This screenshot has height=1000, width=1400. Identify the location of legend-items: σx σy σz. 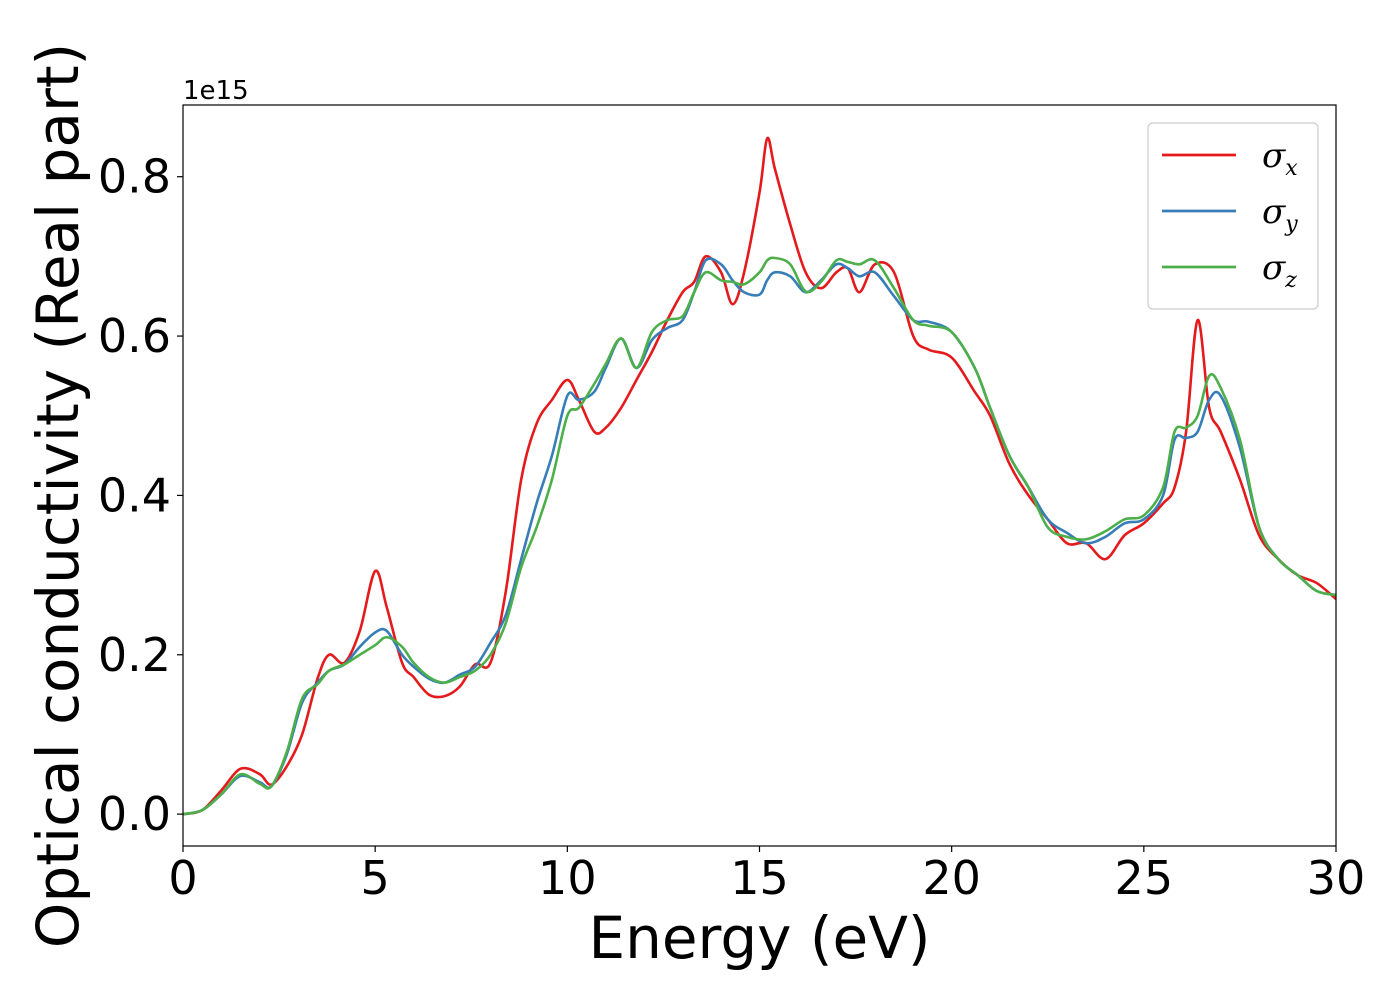
(1230, 214).